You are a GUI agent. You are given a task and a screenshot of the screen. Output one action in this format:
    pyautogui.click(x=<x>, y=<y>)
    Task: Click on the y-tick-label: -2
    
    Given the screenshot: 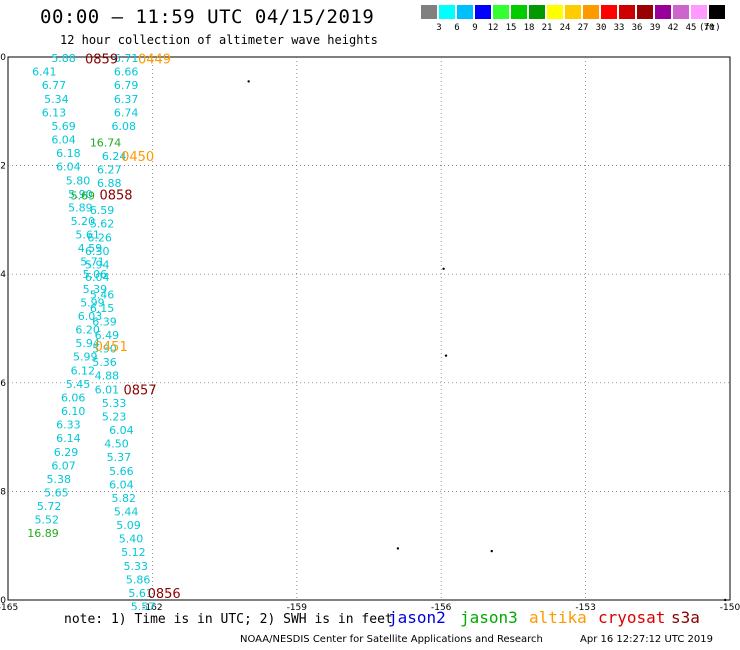 What is the action you would take?
    pyautogui.click(x=3, y=167)
    